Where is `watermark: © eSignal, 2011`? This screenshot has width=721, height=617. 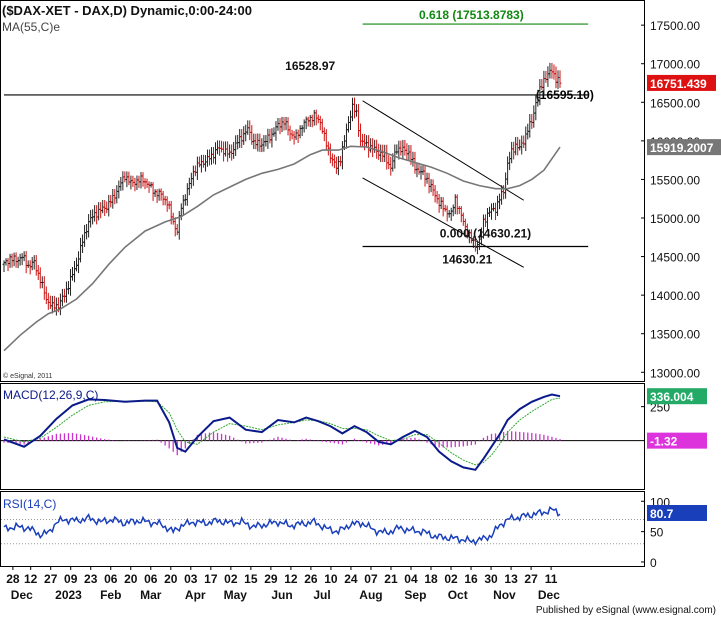
watermark: © eSignal, 2011 is located at coordinates (28, 376).